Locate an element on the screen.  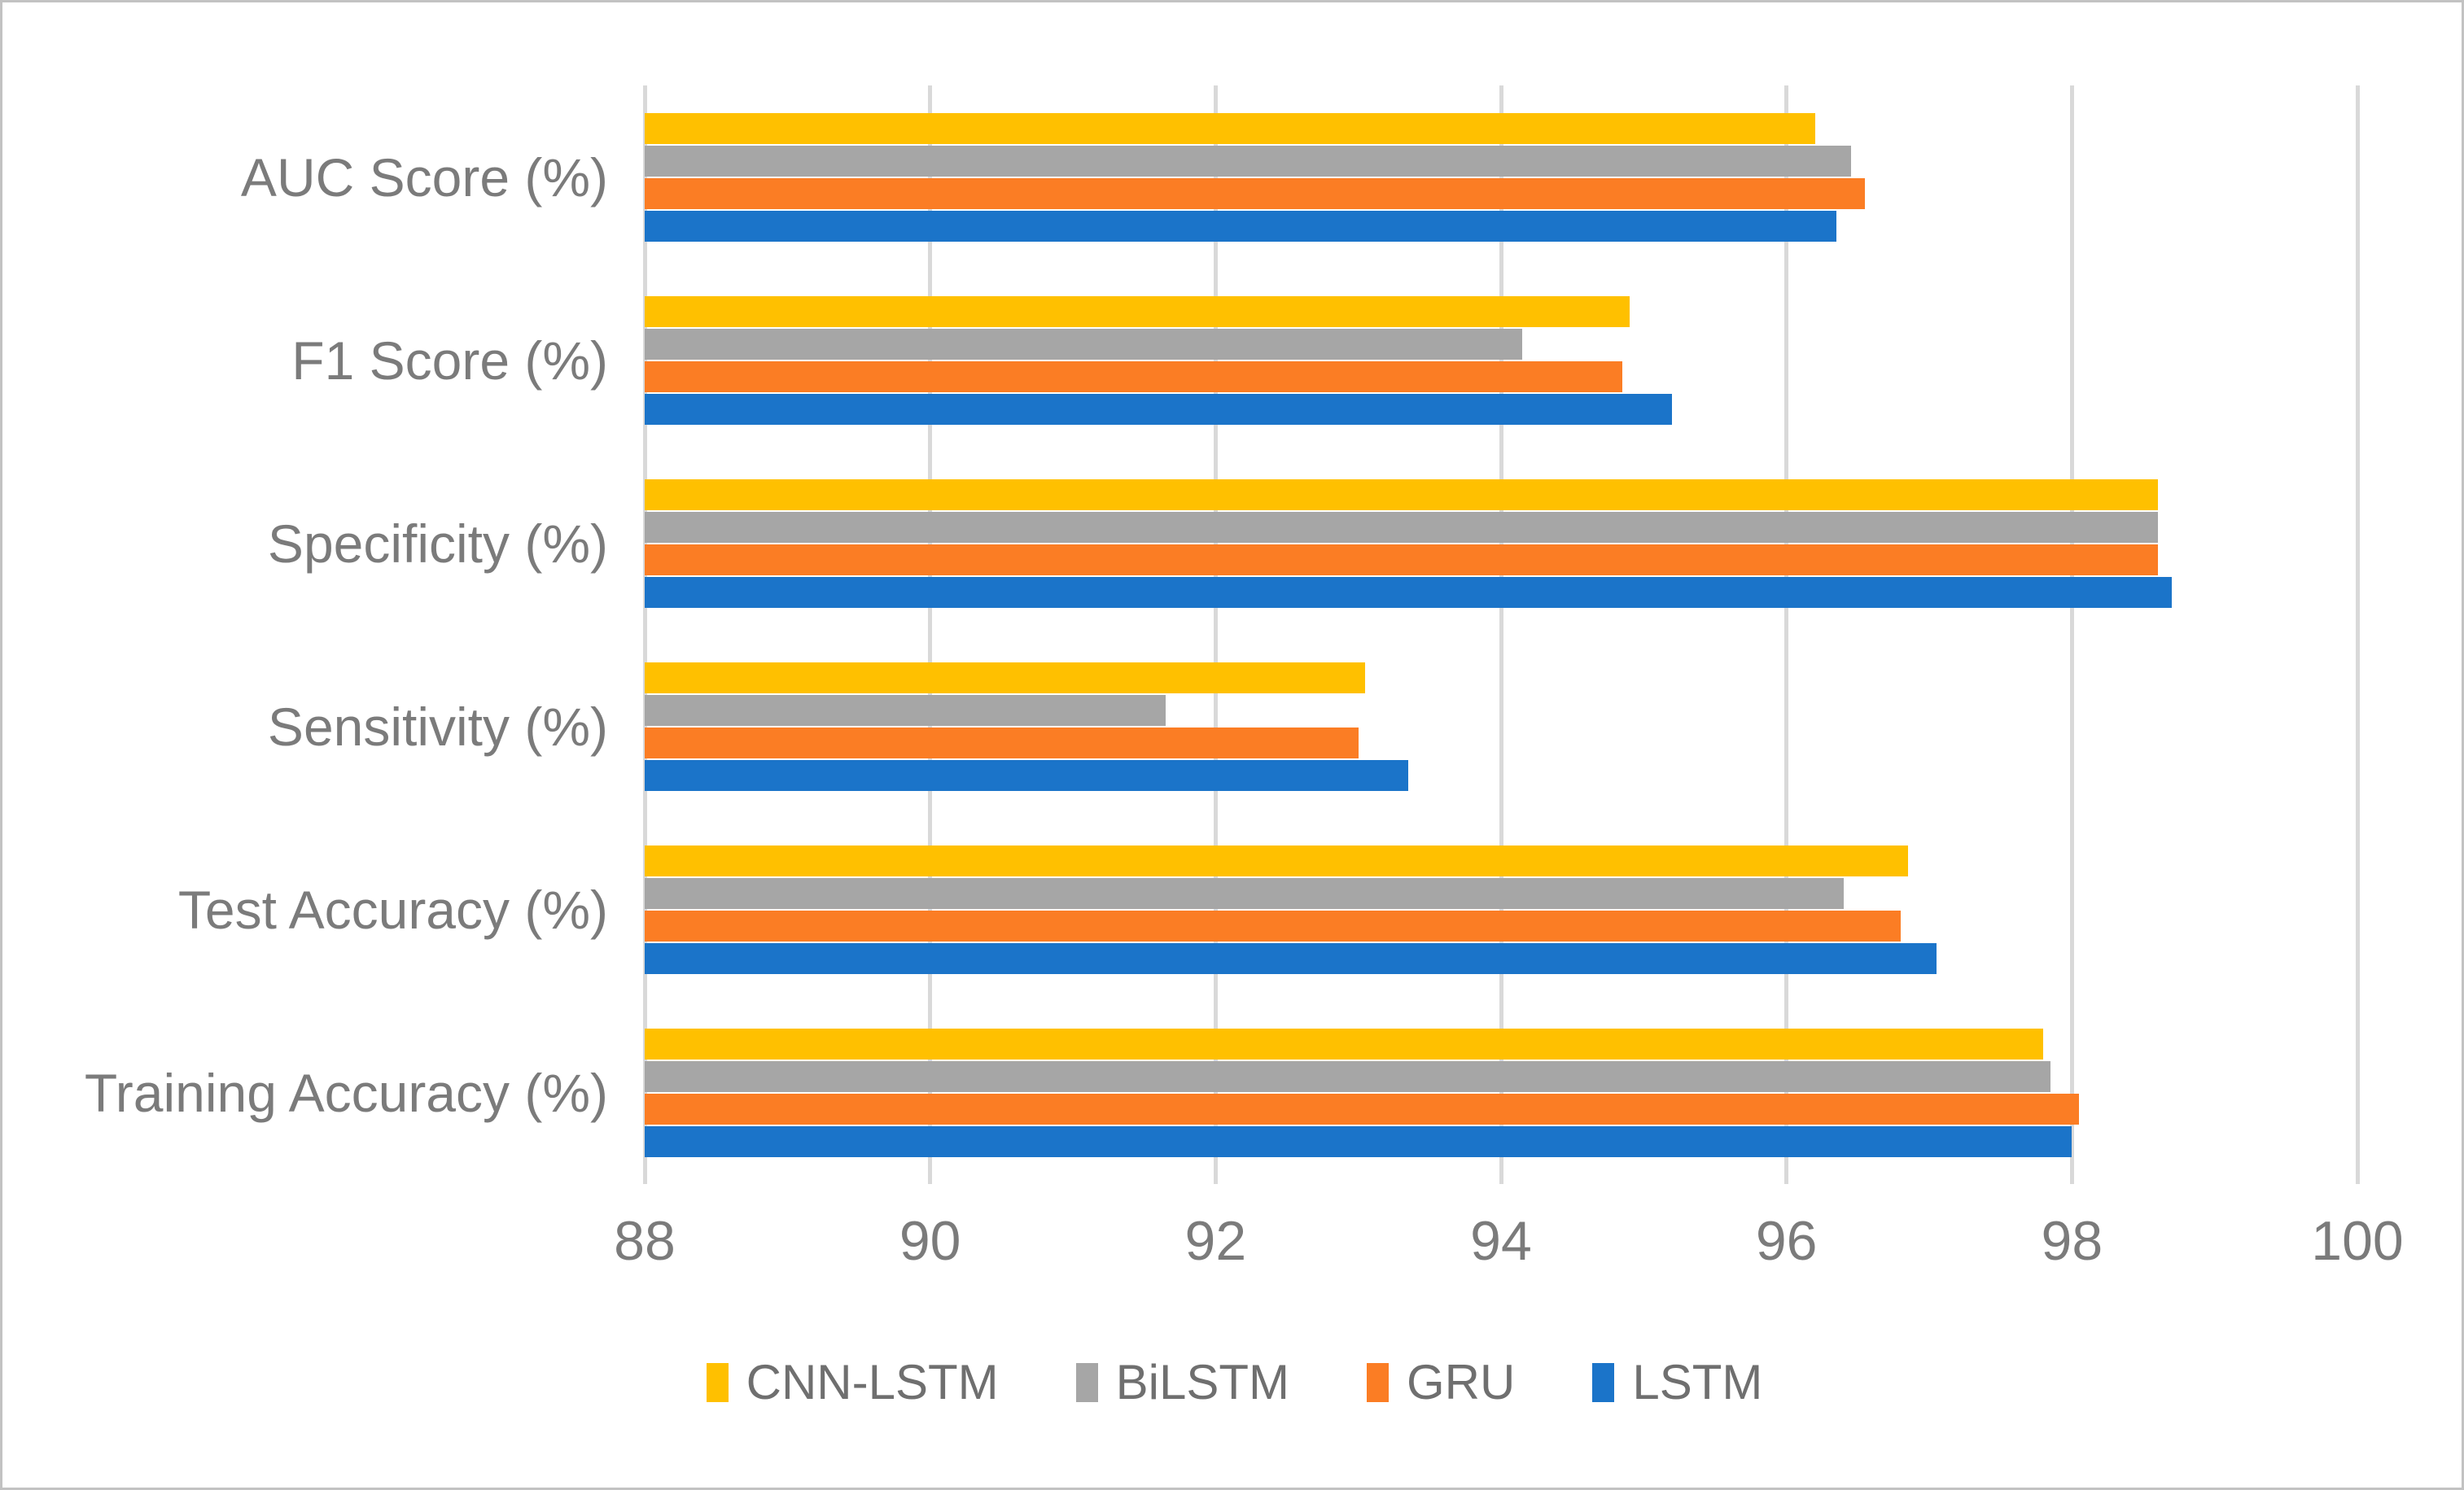
x-tick-label-100: 100 is located at coordinates (2358, 1241).